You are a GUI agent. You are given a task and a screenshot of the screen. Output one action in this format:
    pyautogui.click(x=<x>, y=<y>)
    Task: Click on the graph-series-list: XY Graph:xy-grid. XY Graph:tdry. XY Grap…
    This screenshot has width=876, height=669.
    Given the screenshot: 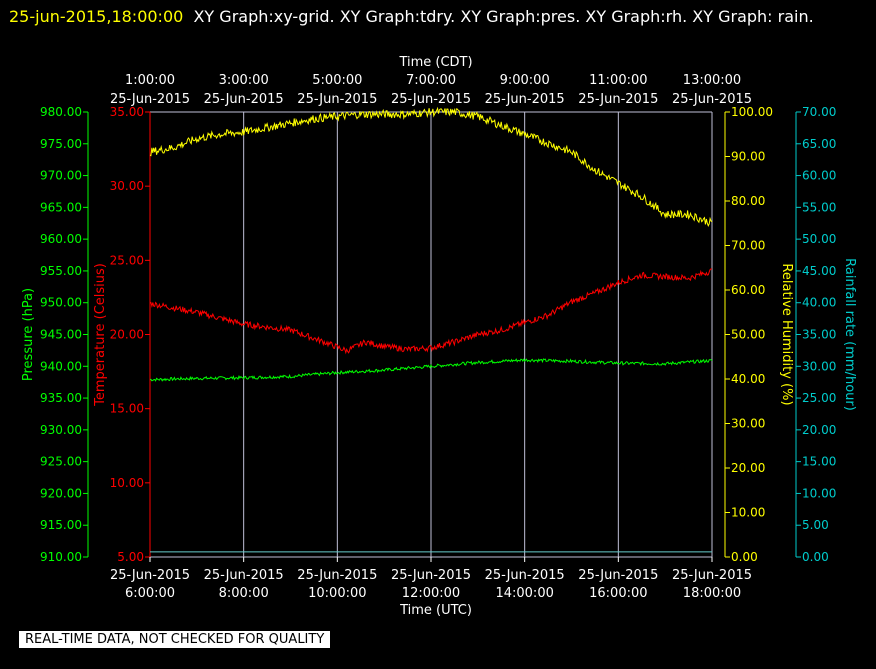 What is the action you would take?
    pyautogui.click(x=503, y=16)
    